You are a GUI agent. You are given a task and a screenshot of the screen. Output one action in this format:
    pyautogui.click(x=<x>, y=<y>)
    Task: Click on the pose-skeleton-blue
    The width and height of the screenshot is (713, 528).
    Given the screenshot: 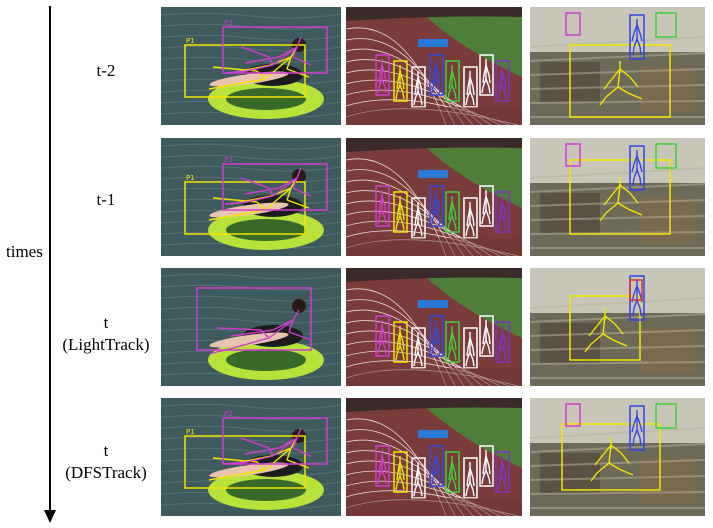 What is the action you would take?
    pyautogui.click(x=637, y=168)
    